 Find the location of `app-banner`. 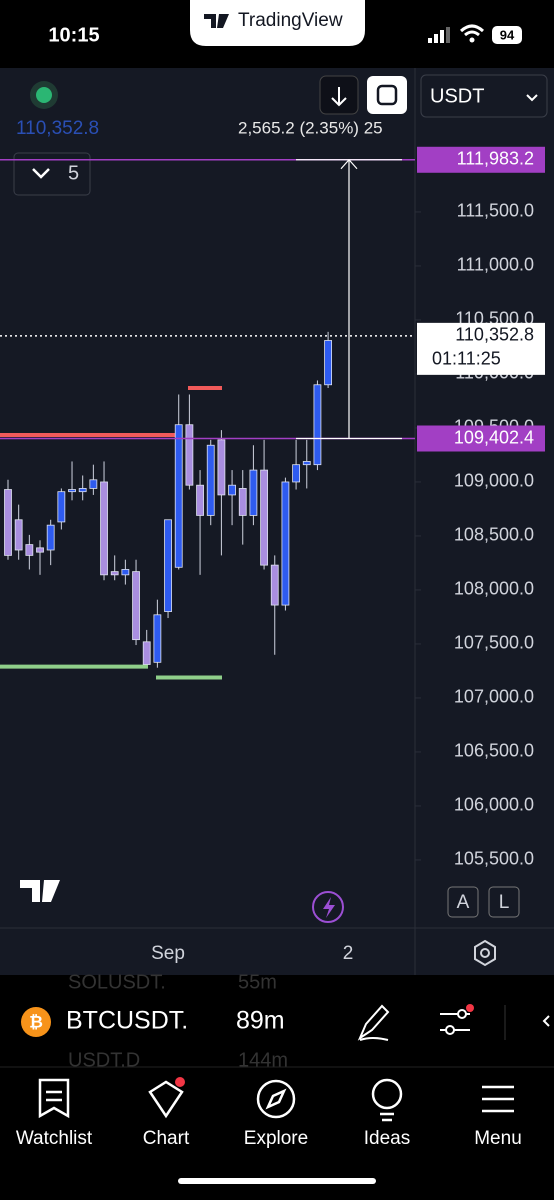

app-banner is located at coordinates (277, 23).